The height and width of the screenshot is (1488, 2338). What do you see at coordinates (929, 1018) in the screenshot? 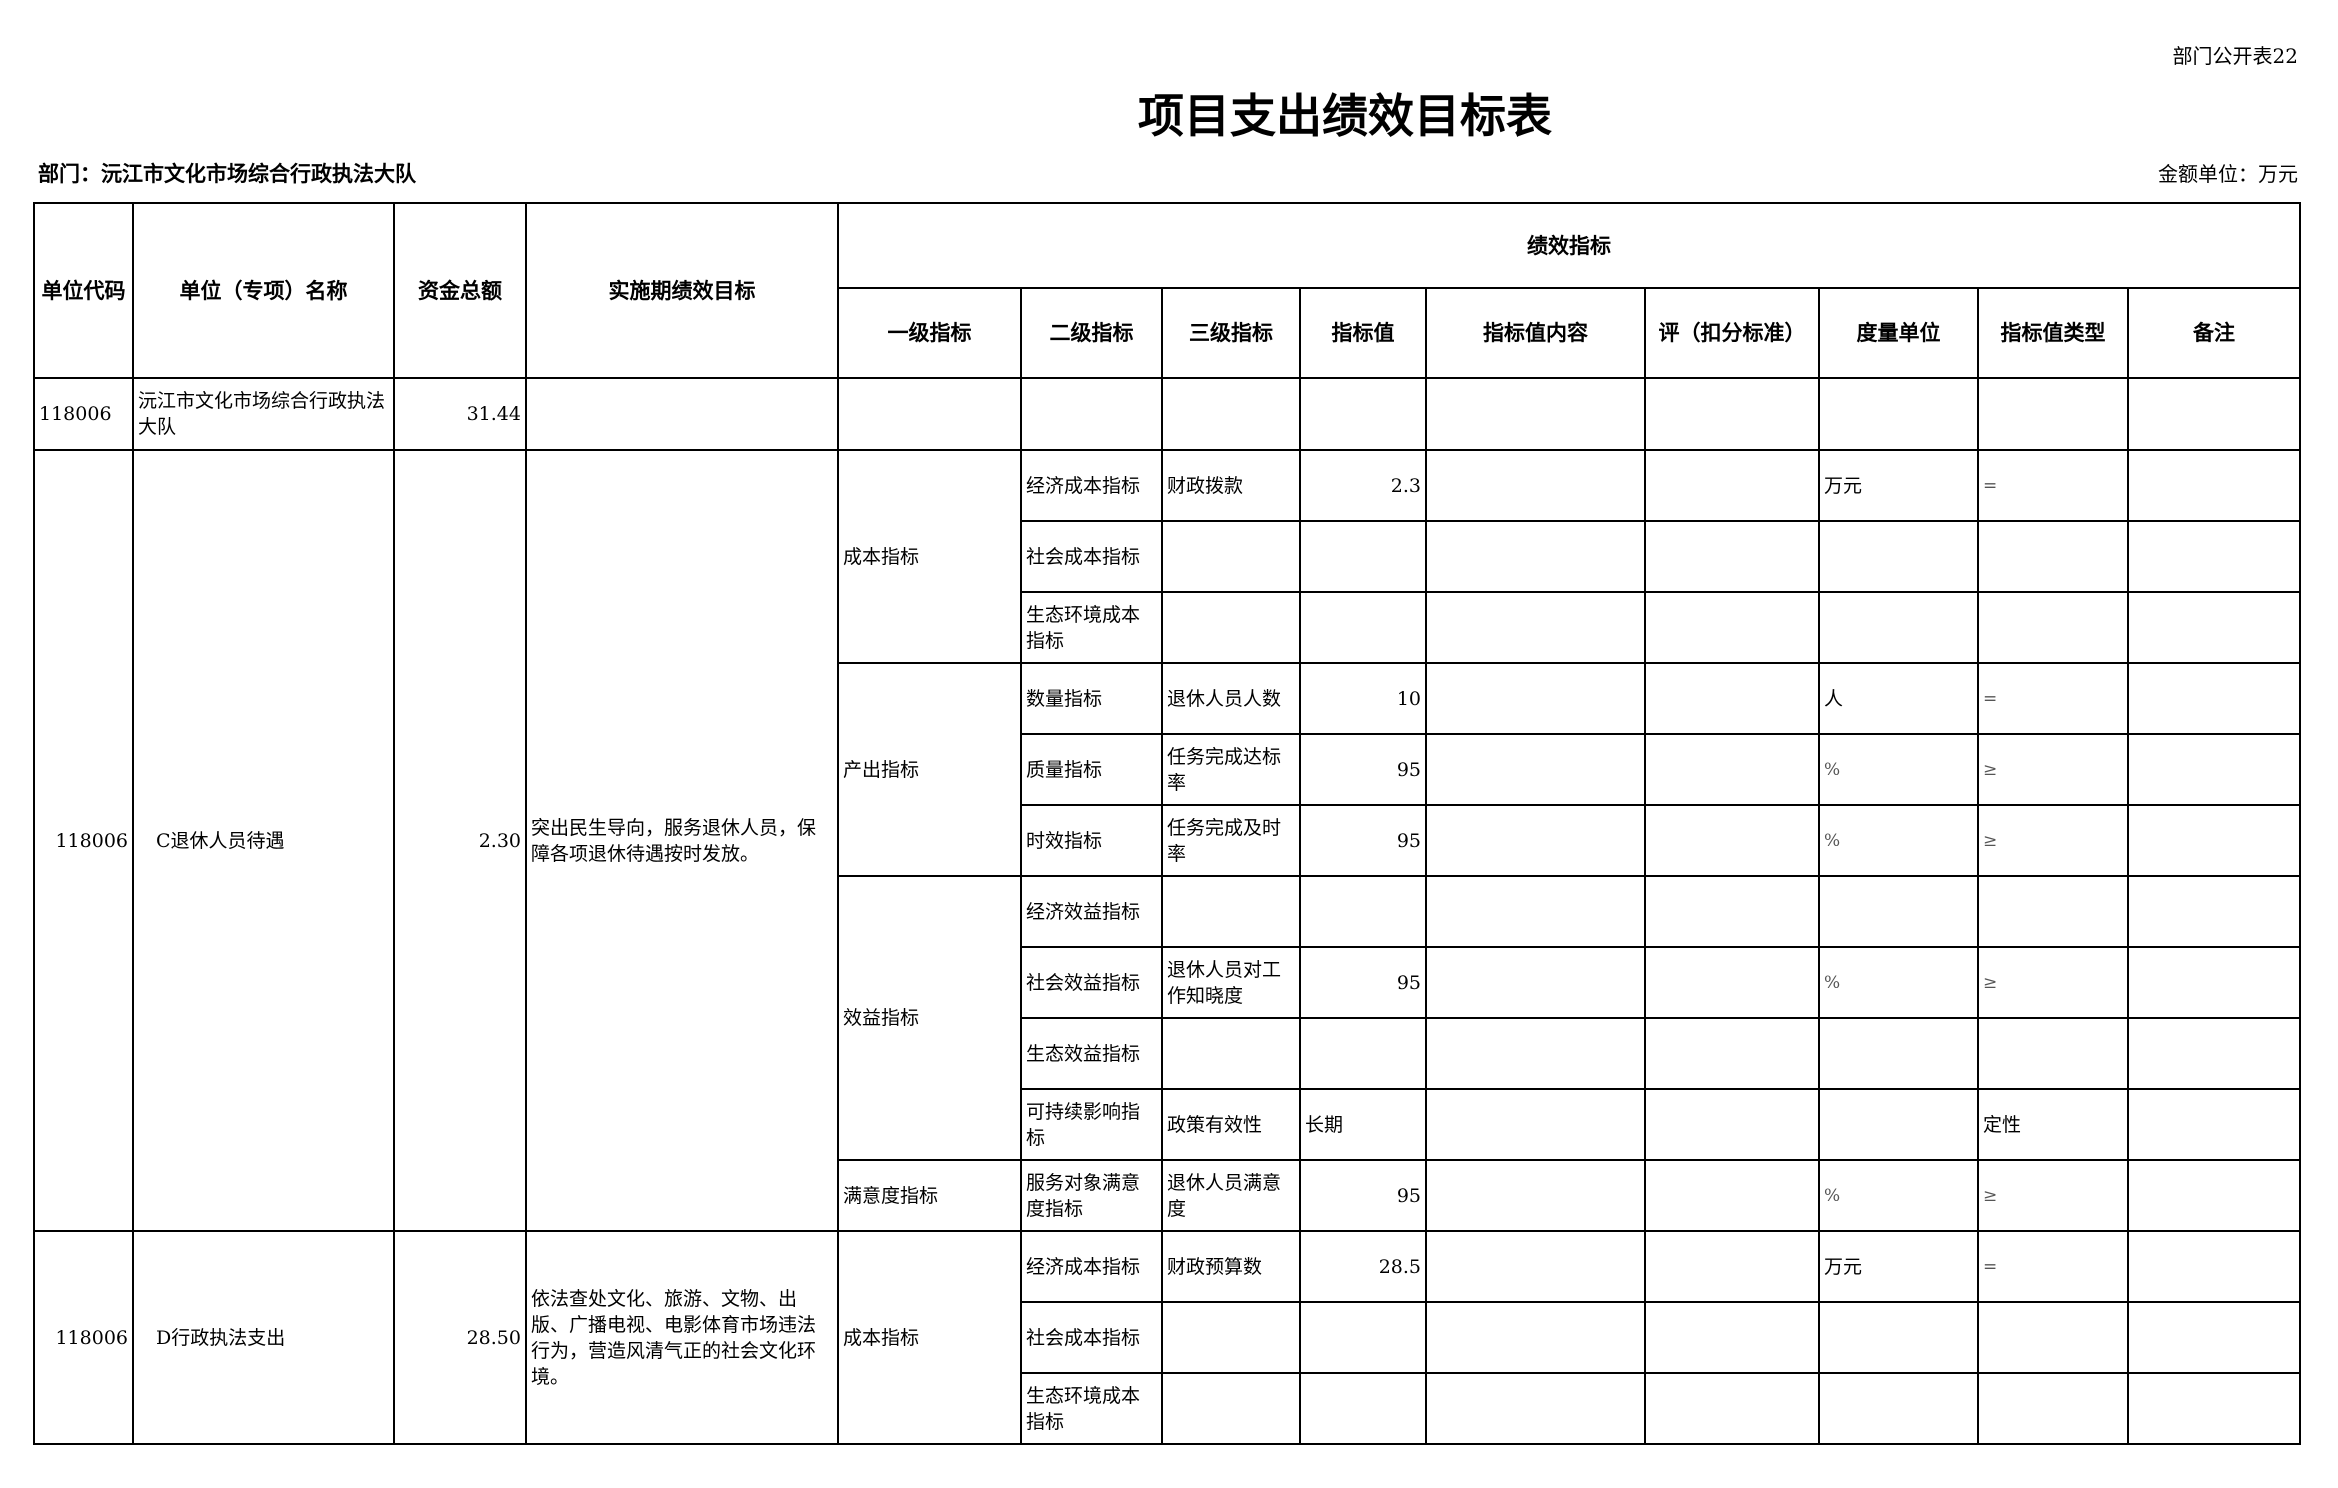
I see `level1-indicator: 效益指标` at bounding box center [929, 1018].